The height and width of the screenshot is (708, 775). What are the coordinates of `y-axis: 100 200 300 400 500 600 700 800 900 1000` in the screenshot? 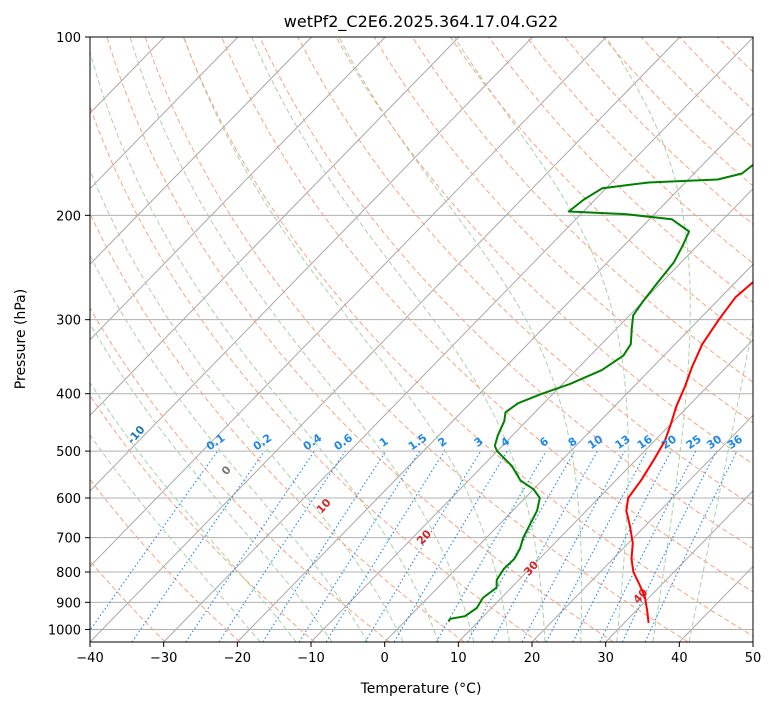 It's located at (69, 334).